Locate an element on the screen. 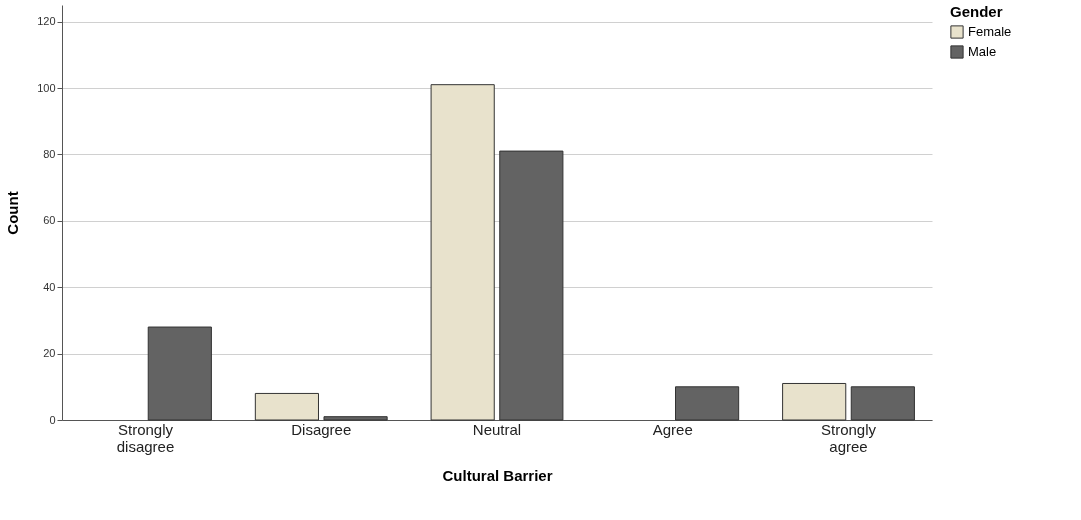 The height and width of the screenshot is (520, 1081). y-tick-label: 40 is located at coordinates (49, 286).